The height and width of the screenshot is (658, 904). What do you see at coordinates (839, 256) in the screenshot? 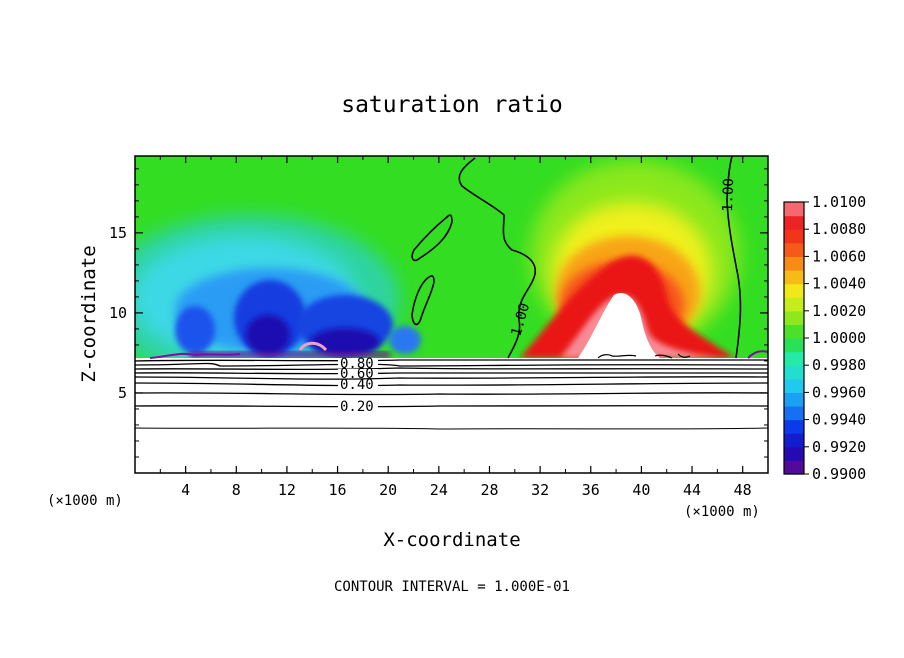
I see `colorbar-tick-label: 1.0060` at bounding box center [839, 256].